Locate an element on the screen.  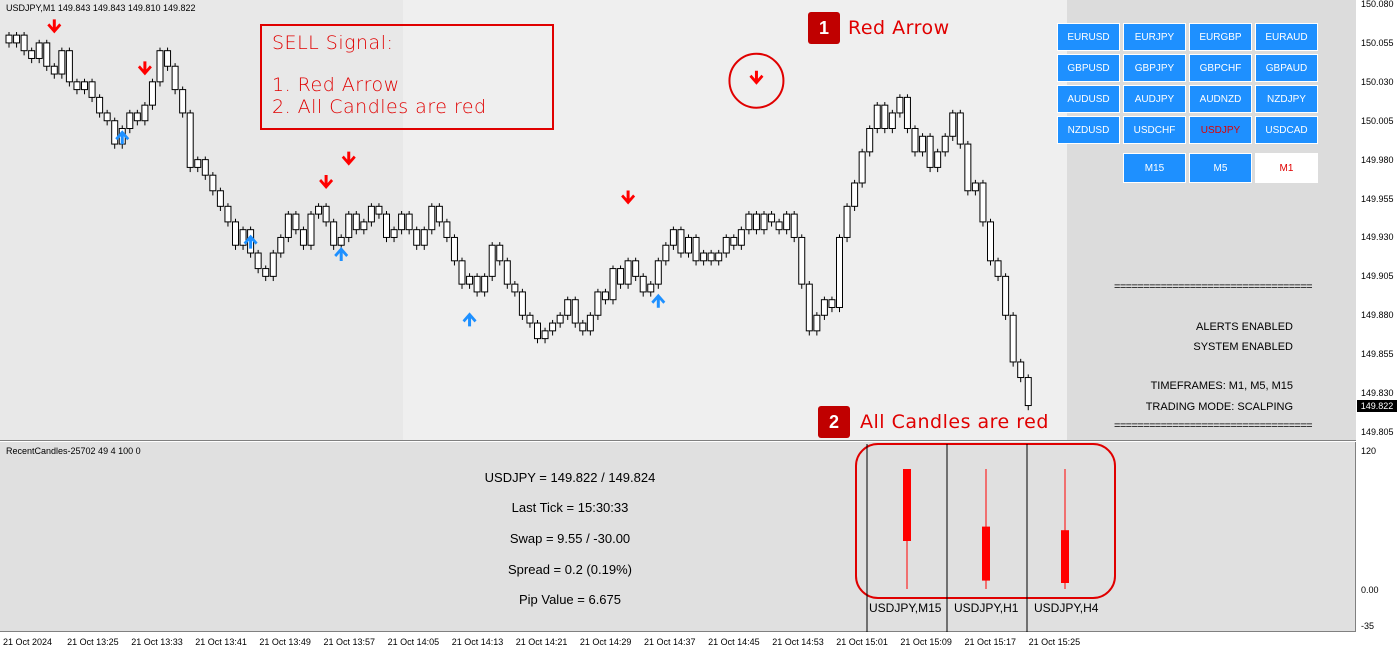
badge-1-label: Red Arrow is located at coordinates (899, 28).